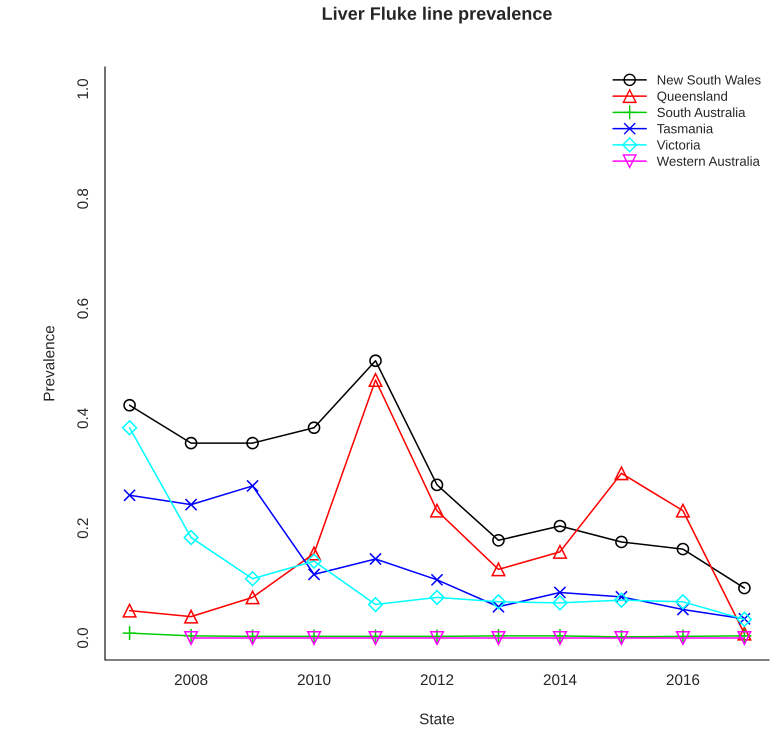 The image size is (771, 755). Describe the element at coordinates (685, 129) in the screenshot. I see `legend-label: Tasmania` at that location.